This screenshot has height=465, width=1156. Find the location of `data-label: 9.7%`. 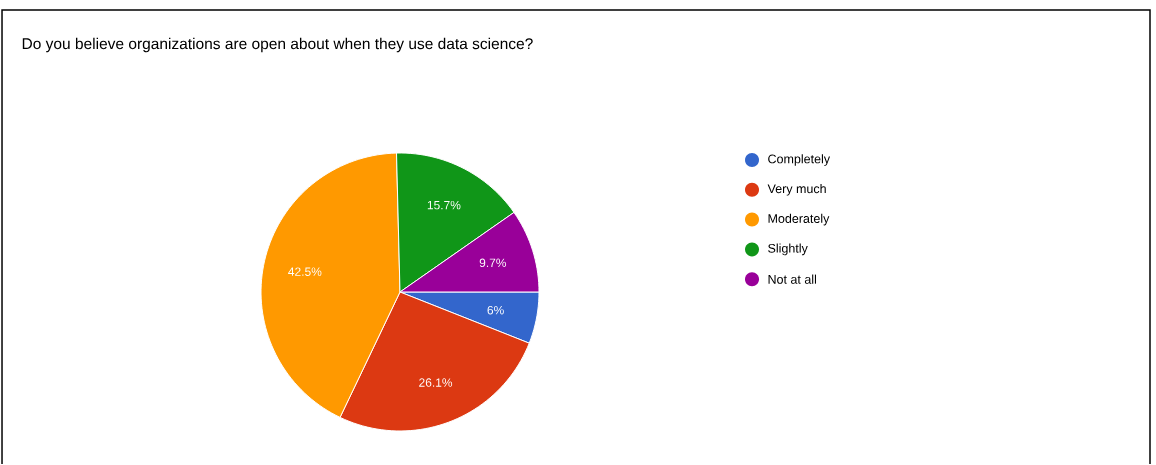

data-label: 9.7% is located at coordinates (493, 263).